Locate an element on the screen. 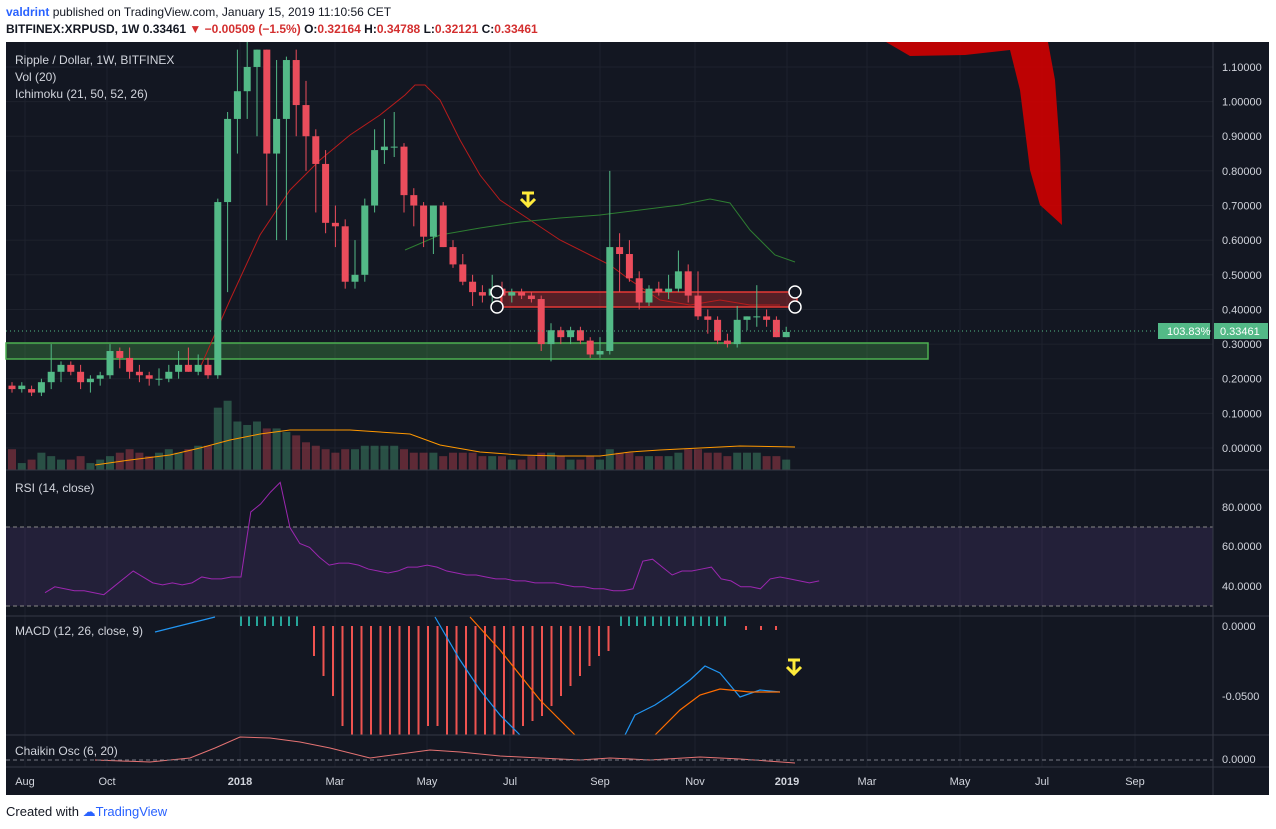  time-axis-label: Mar is located at coordinates (867, 782).